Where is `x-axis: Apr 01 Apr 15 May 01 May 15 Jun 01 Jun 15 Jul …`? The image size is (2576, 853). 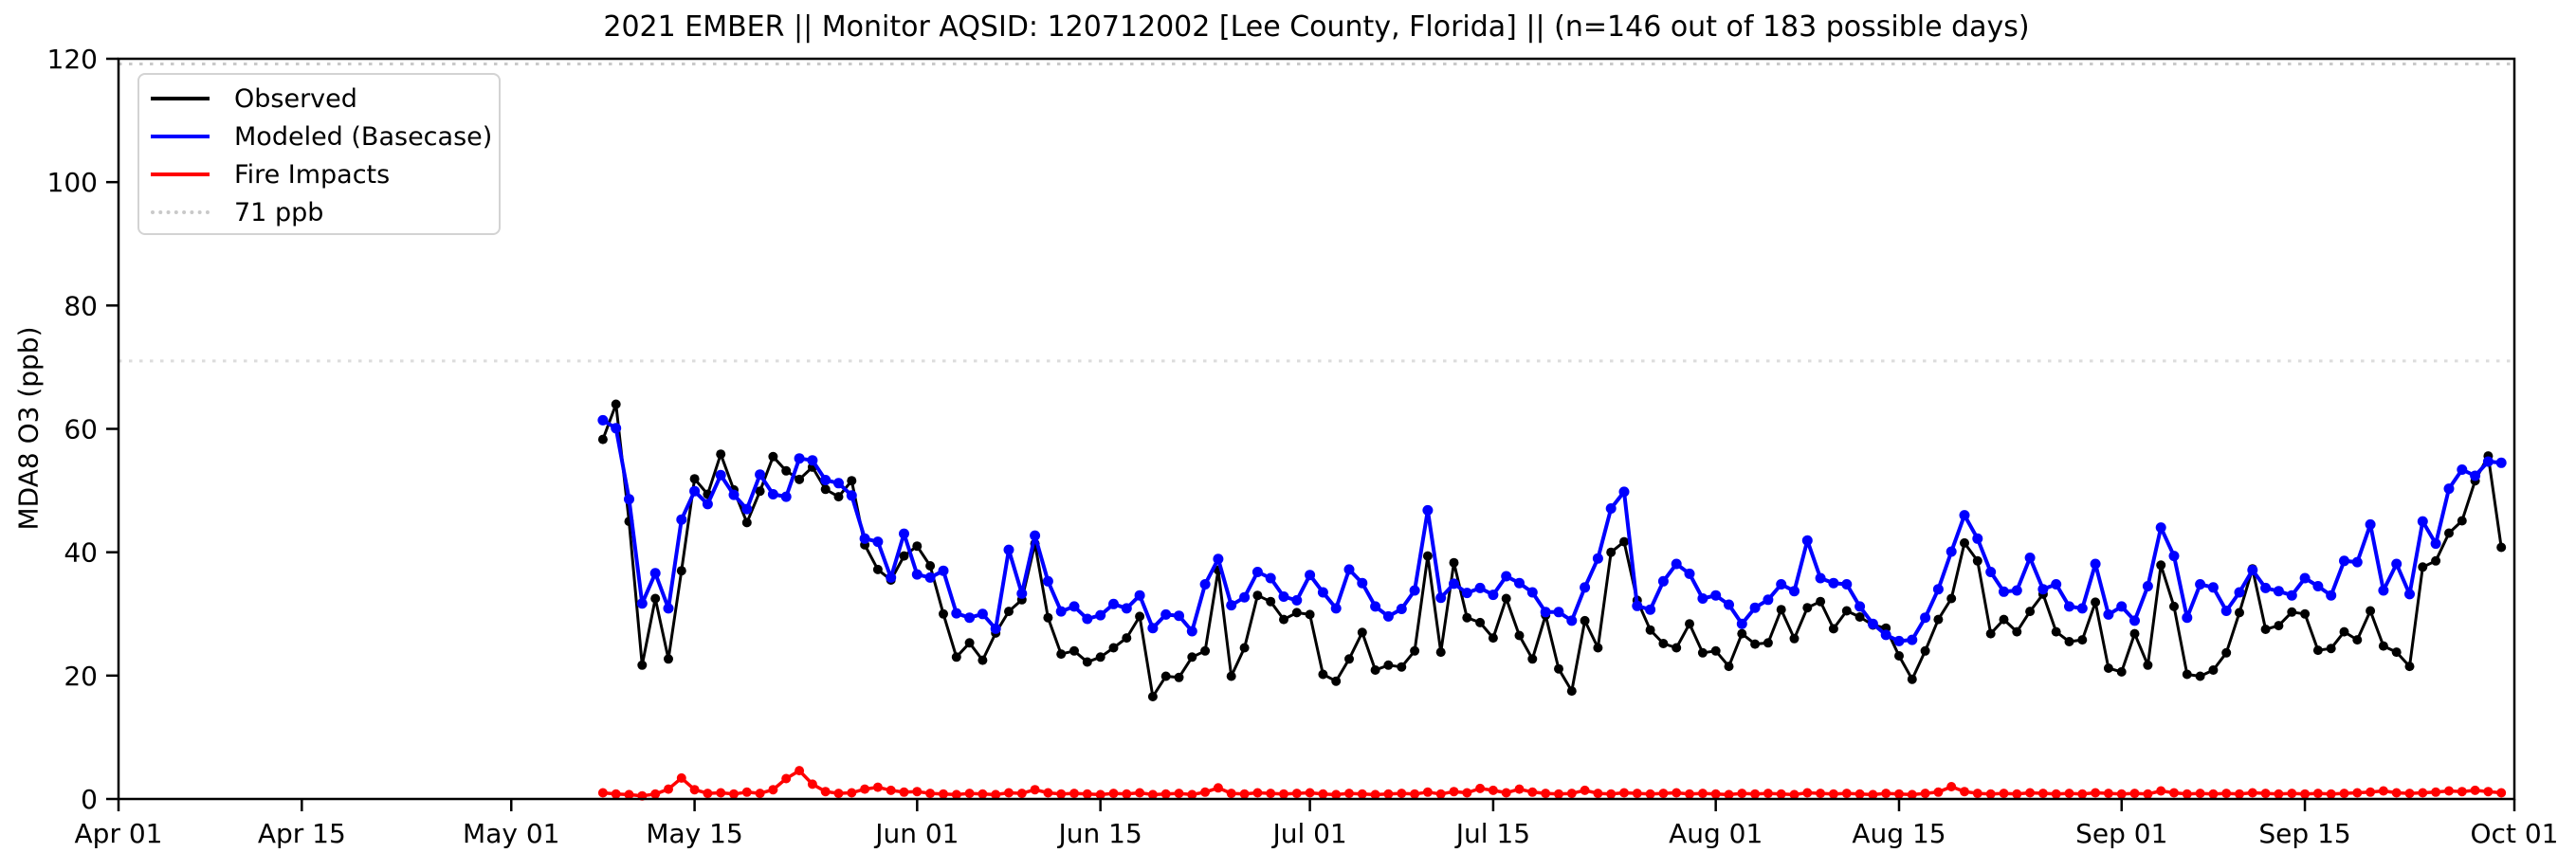
x-axis: Apr 01 Apr 15 May 01 May 15 Jun 01 Jun 15 Jul … is located at coordinates (1316, 824).